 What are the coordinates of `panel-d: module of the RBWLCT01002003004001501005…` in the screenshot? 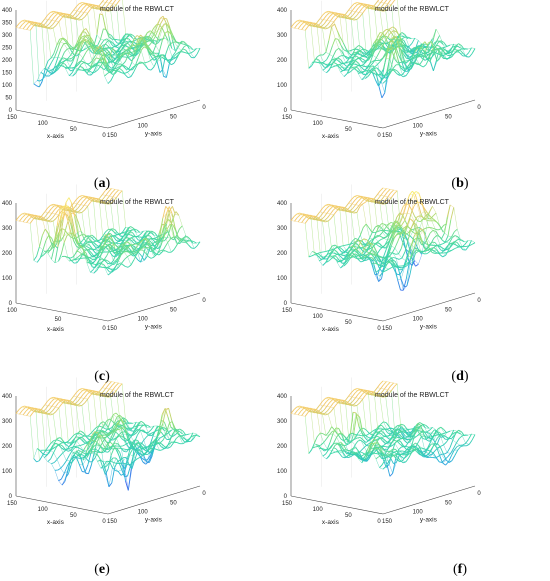 It's located at (379, 258).